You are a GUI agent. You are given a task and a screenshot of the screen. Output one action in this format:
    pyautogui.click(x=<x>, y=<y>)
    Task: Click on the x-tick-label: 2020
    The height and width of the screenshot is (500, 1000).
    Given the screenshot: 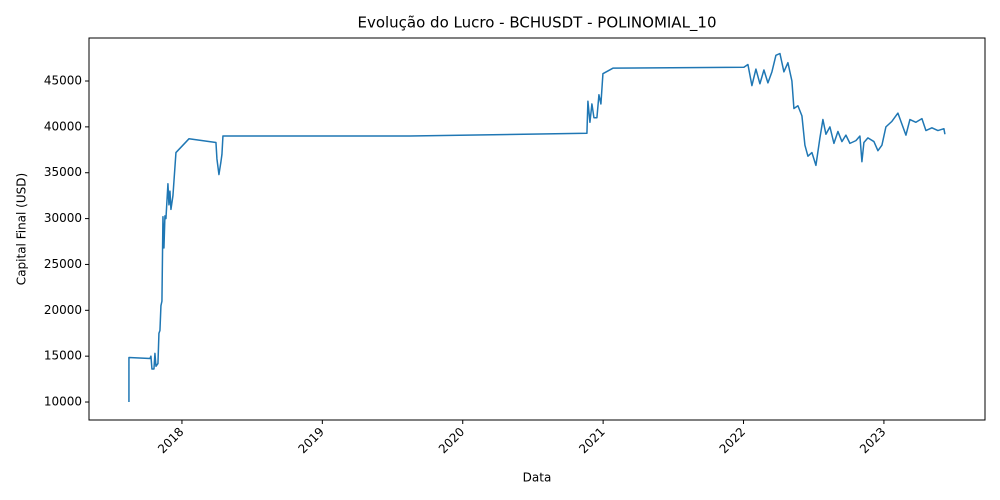 What is the action you would take?
    pyautogui.click(x=451, y=440)
    